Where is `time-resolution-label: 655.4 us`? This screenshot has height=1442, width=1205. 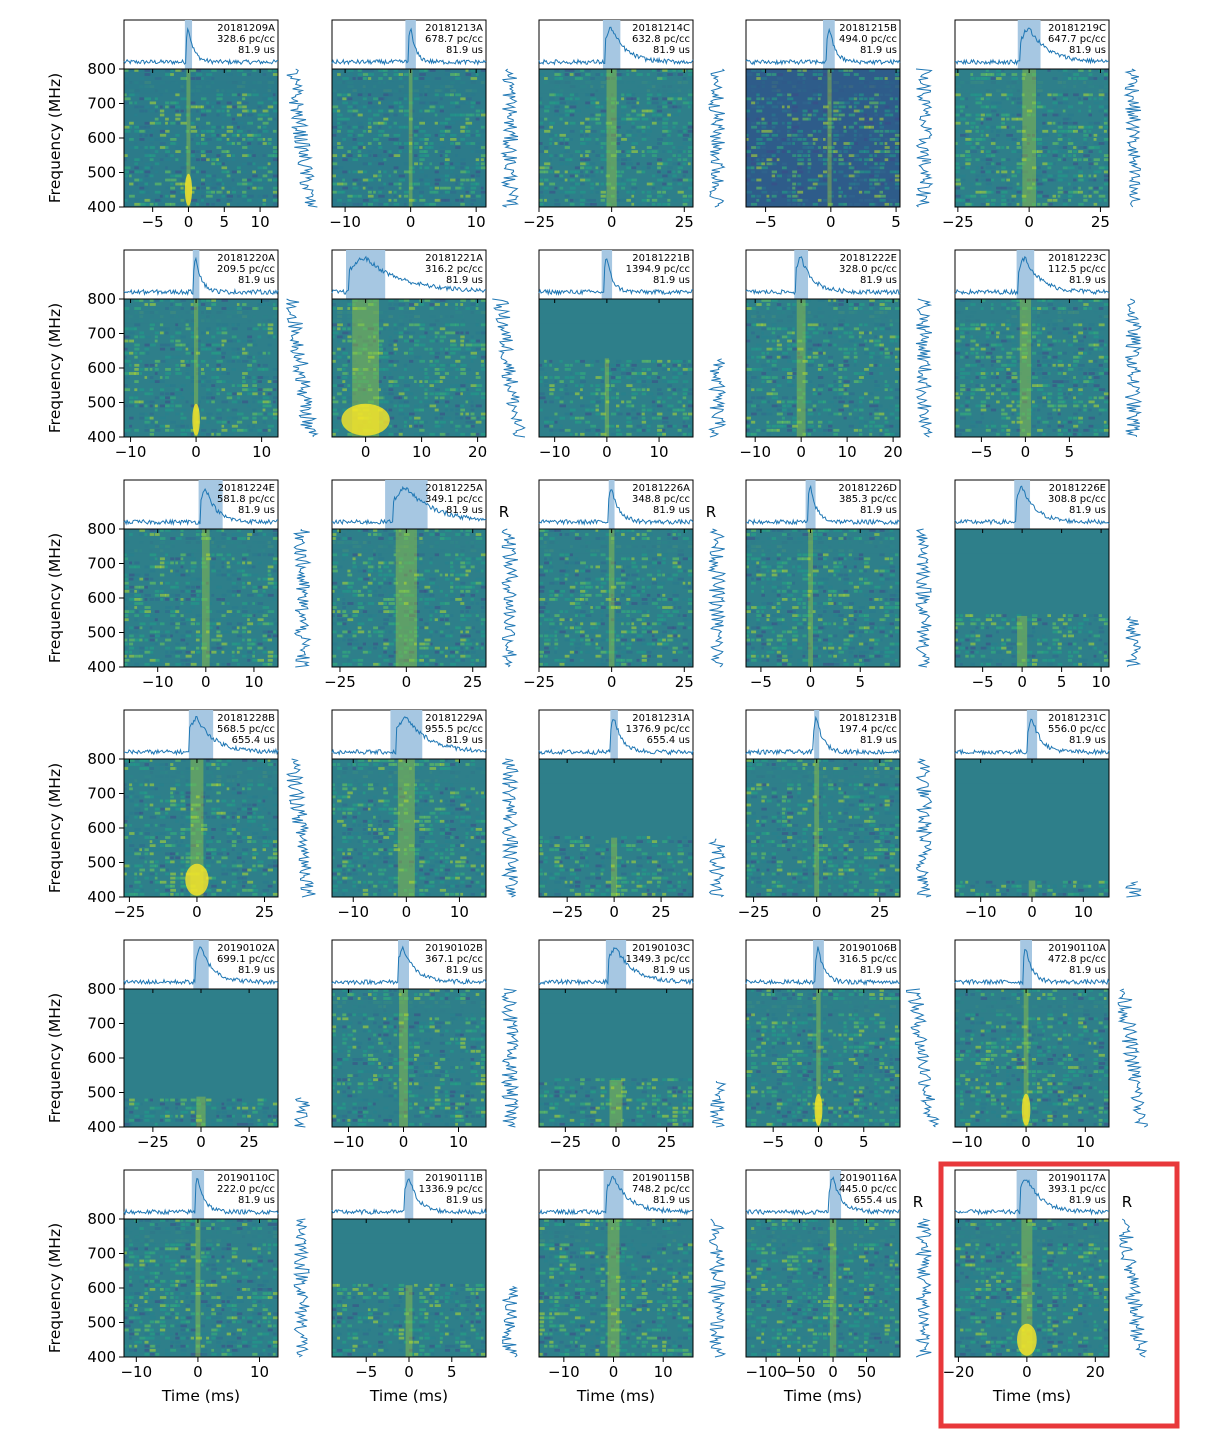
time-resolution-label: 655.4 us is located at coordinates (668, 740).